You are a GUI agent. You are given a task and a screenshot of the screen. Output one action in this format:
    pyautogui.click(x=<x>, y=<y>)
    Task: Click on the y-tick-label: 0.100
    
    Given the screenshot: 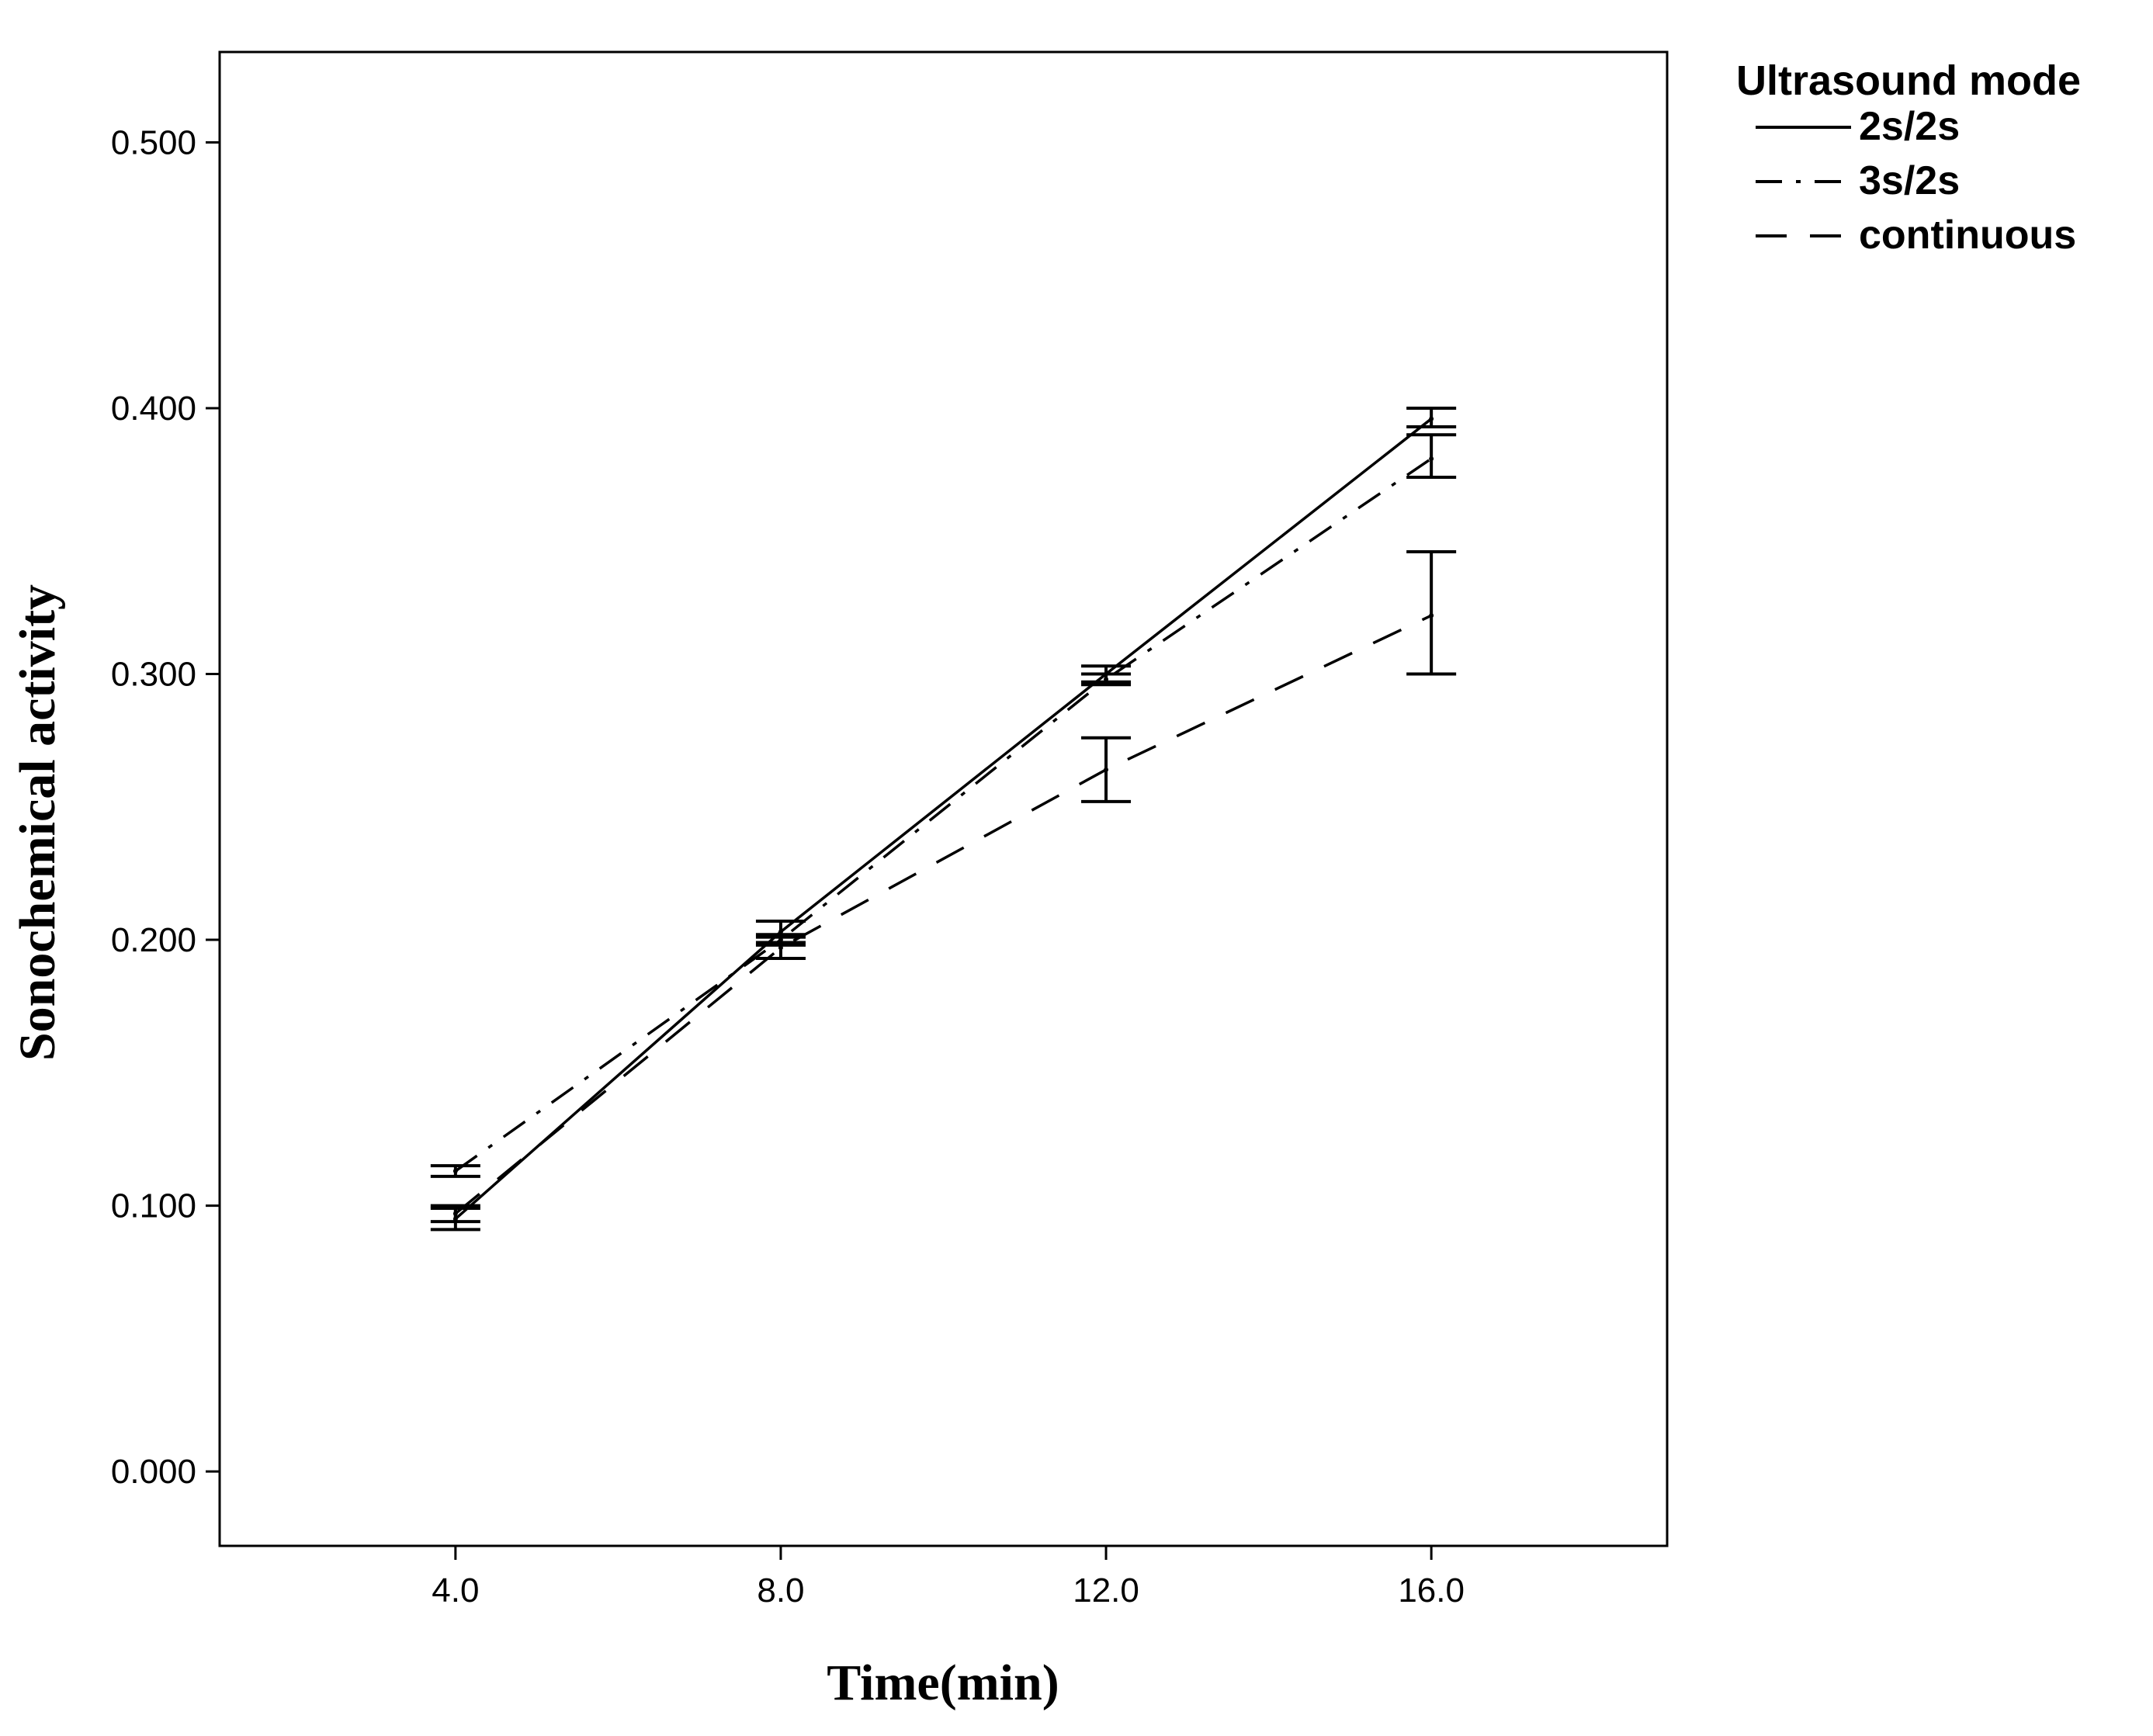 What is the action you would take?
    pyautogui.click(x=153, y=1206)
    